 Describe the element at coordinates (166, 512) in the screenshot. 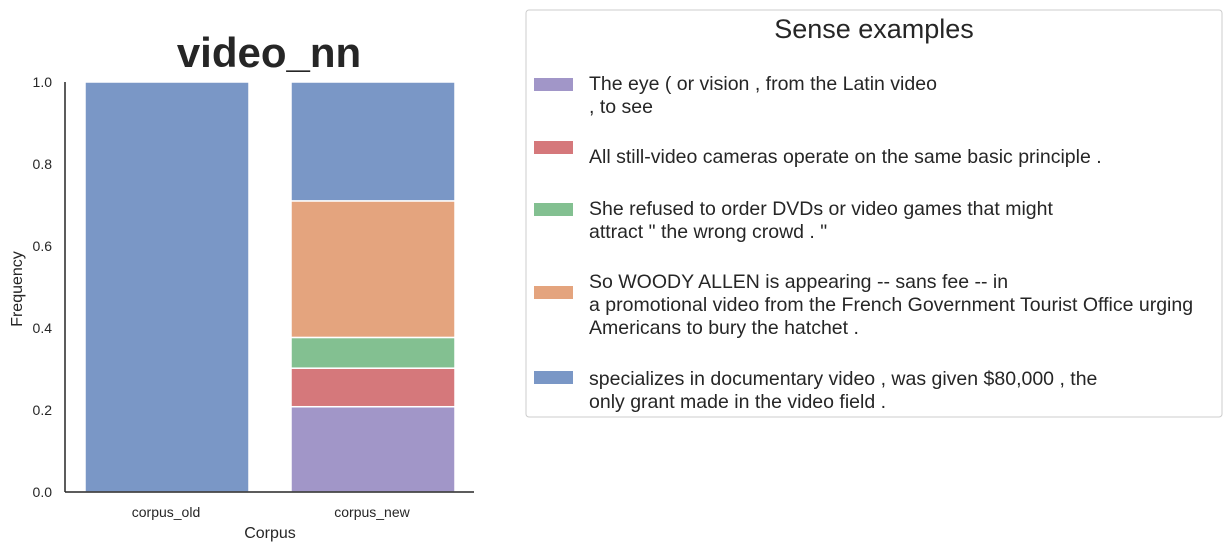

I see `x-tick-label: corpus_old` at that location.